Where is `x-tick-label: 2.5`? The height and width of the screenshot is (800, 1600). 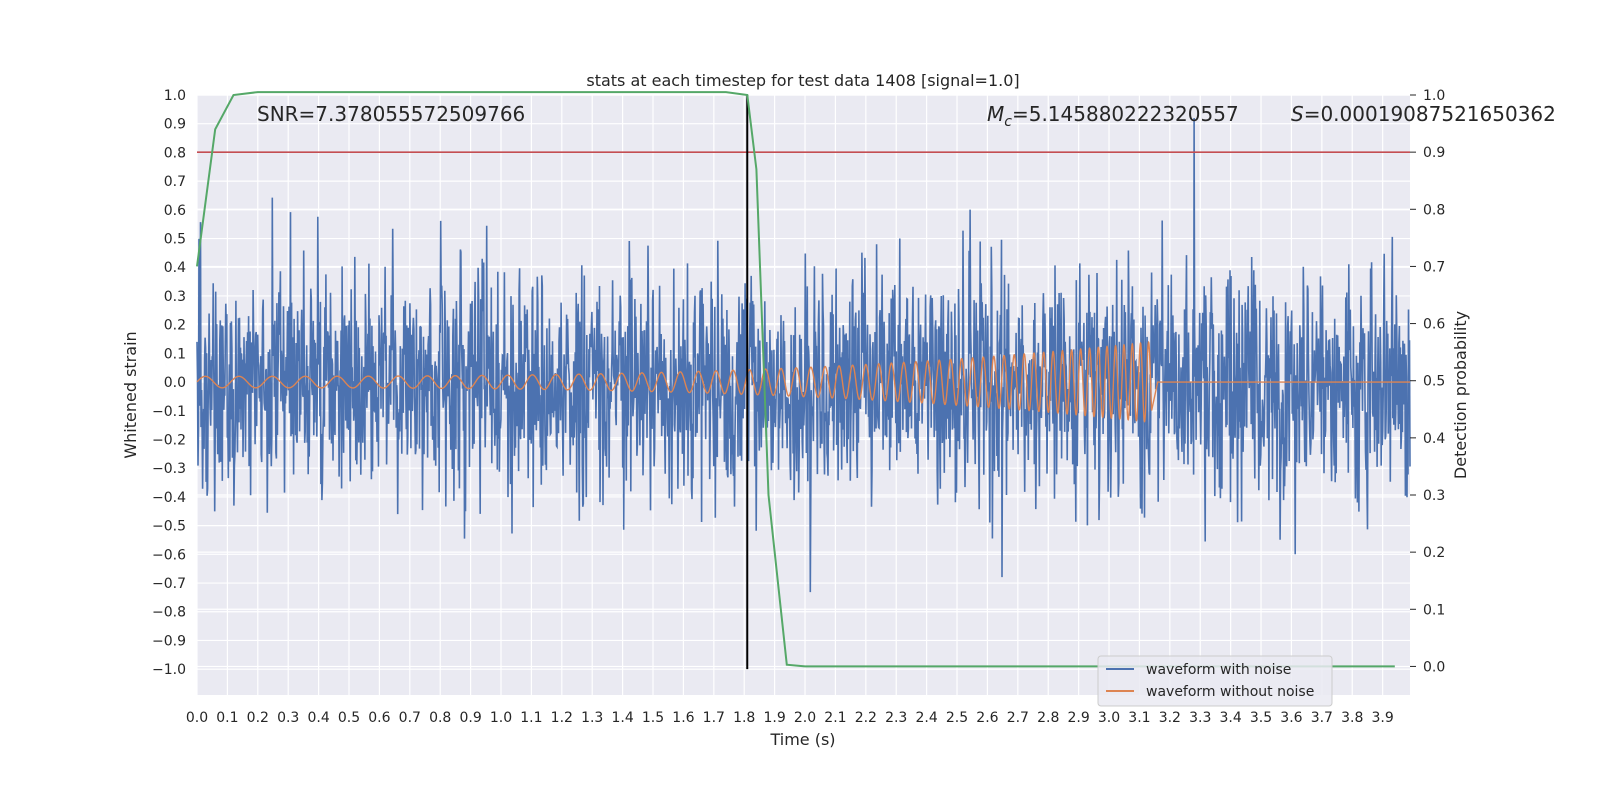
x-tick-label: 2.5 is located at coordinates (957, 718).